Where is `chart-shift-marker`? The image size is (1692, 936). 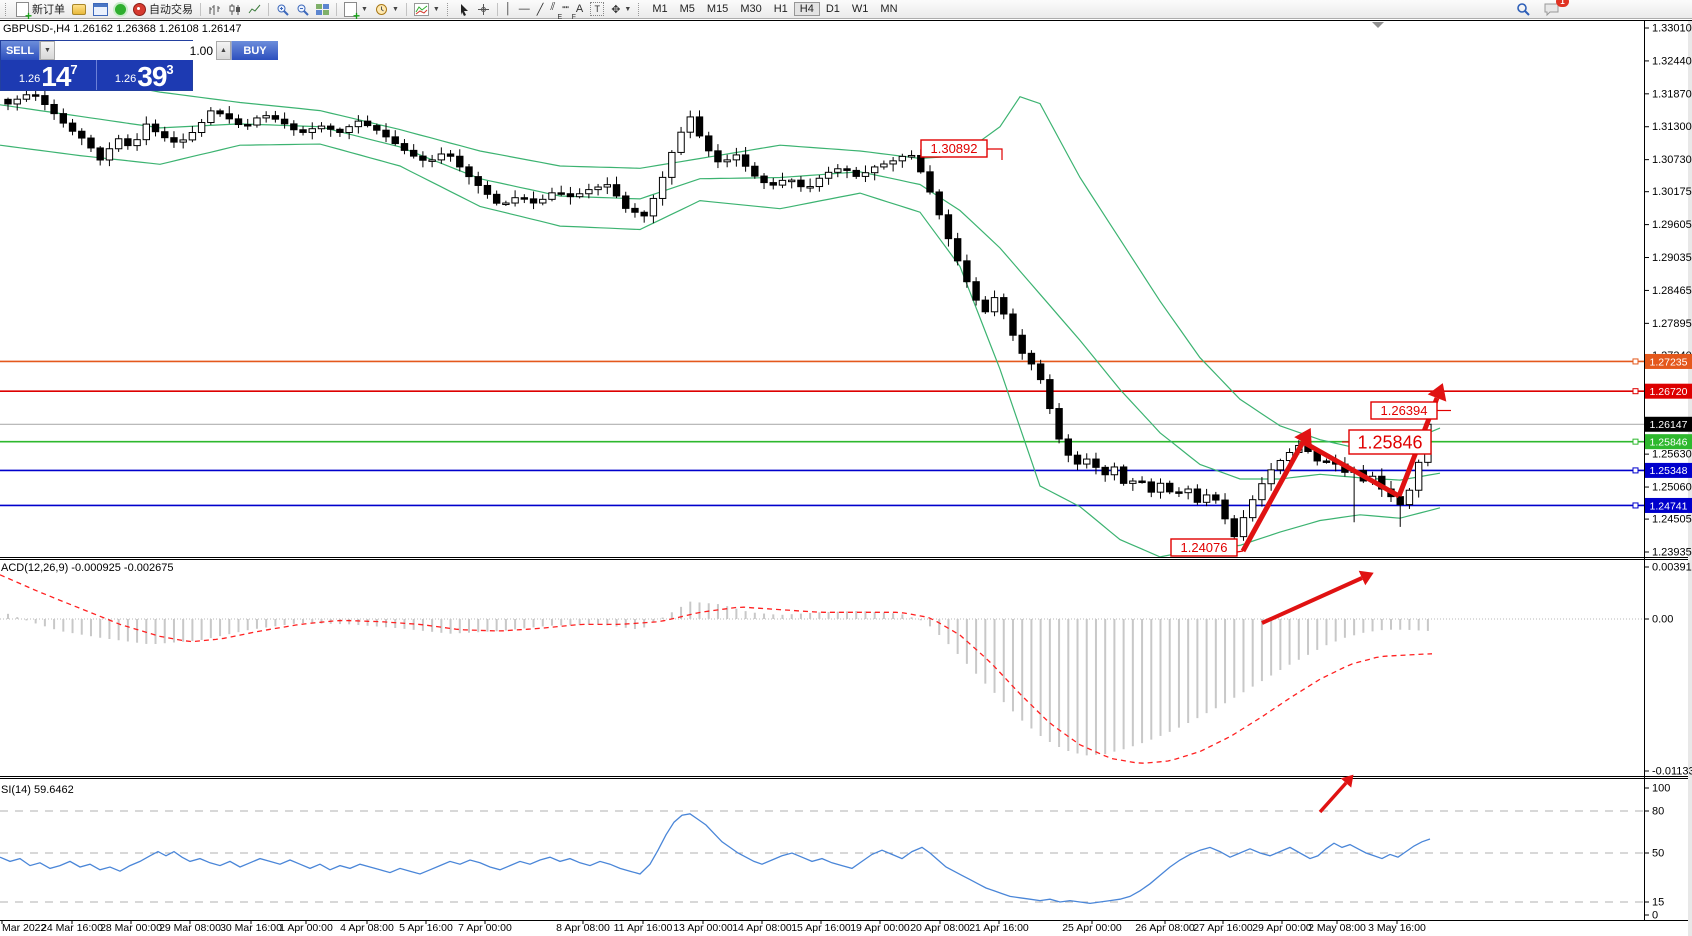
chart-shift-marker is located at coordinates (1378, 25).